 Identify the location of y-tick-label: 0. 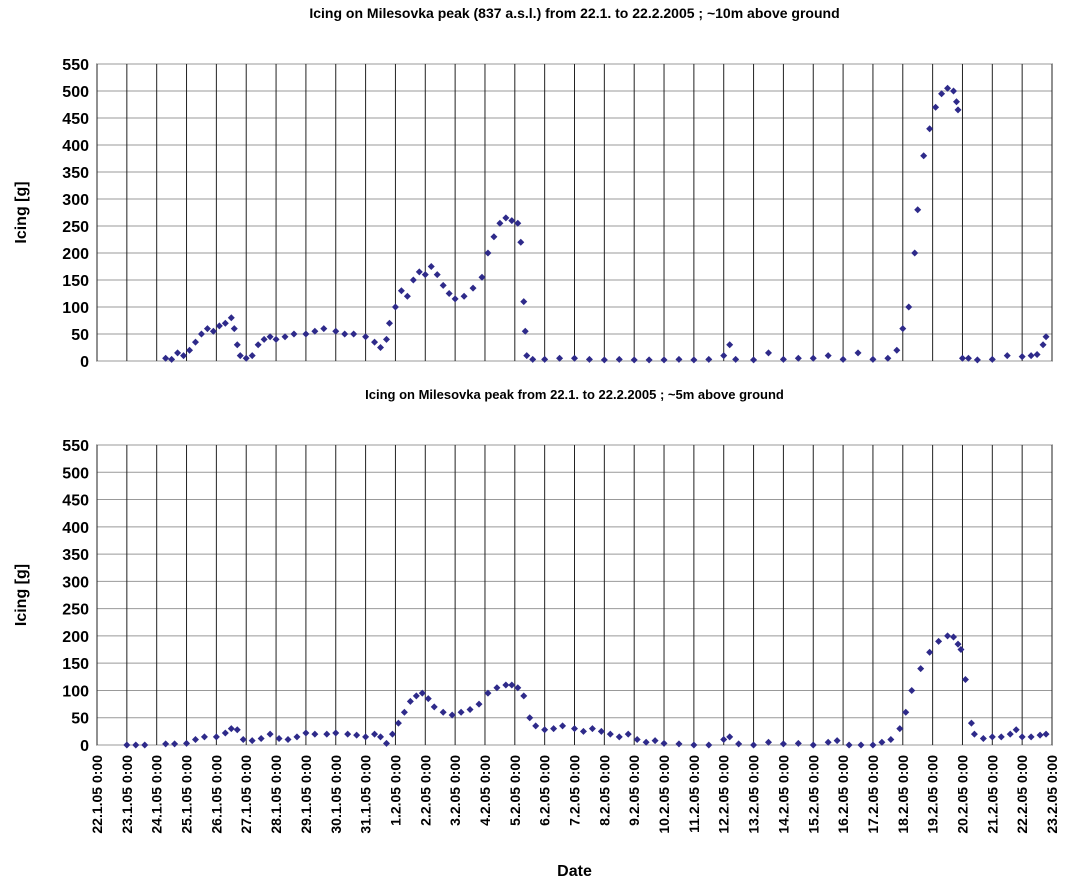
(84, 362).